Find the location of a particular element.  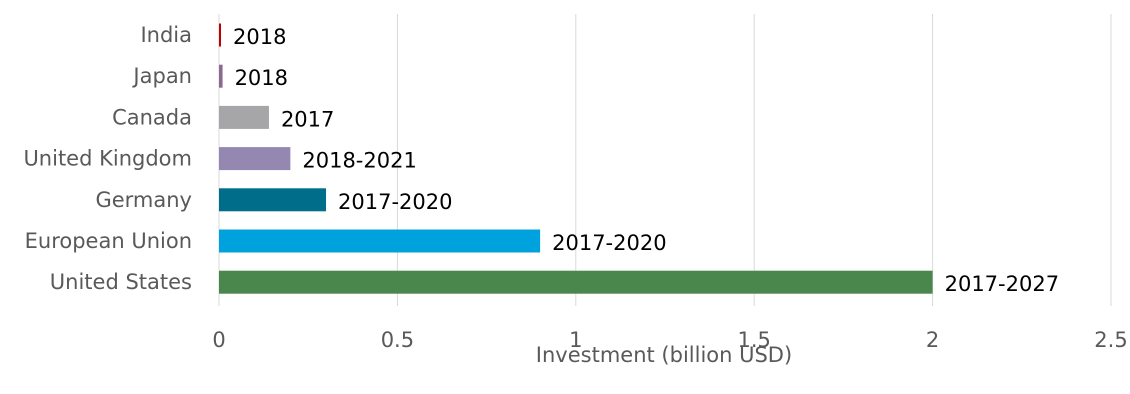

data-label: 2017-2027 is located at coordinates (1002, 284).